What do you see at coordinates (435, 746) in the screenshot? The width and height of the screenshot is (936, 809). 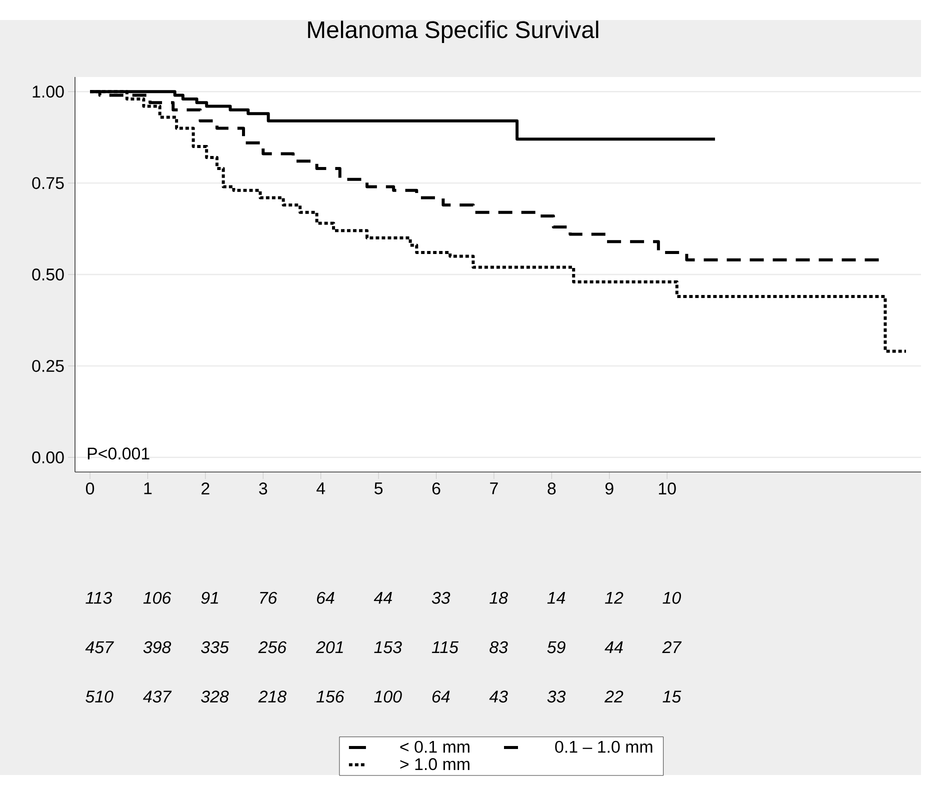 I see `legend-label: < 0.1 mm` at bounding box center [435, 746].